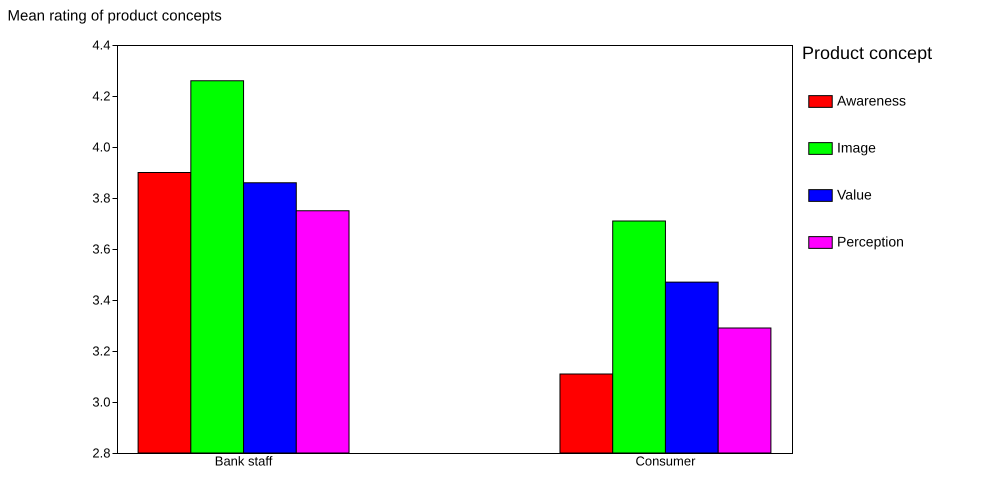  What do you see at coordinates (871, 100) in the screenshot?
I see `legend-label: Awareness` at bounding box center [871, 100].